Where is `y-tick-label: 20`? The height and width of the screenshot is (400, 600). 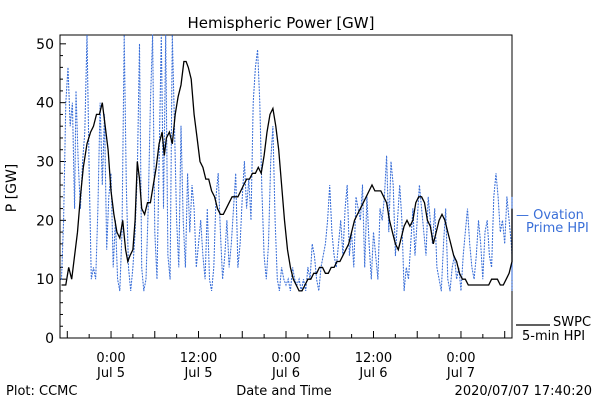 y-tick-label: 20 is located at coordinates (45, 221).